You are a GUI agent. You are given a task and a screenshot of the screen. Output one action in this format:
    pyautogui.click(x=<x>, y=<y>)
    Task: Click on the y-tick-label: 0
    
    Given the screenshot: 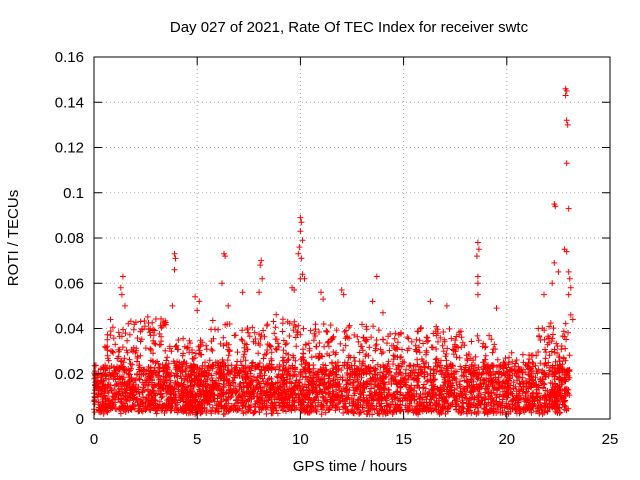 What is the action you would take?
    pyautogui.click(x=80, y=419)
    